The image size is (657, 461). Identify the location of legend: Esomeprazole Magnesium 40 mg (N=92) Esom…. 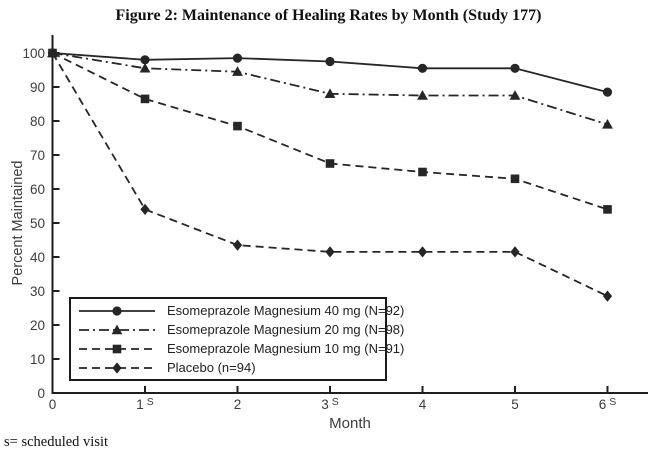
(236, 339).